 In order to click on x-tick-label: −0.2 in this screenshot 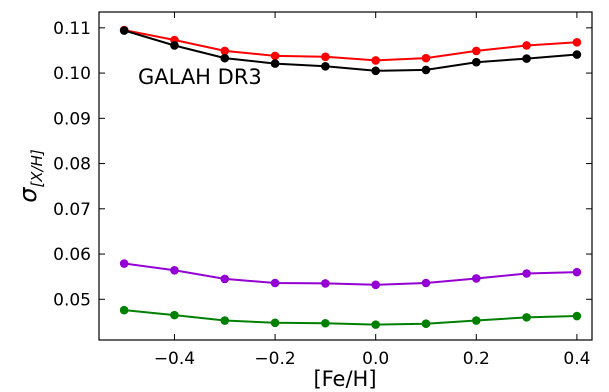, I will do `click(274, 359)`.